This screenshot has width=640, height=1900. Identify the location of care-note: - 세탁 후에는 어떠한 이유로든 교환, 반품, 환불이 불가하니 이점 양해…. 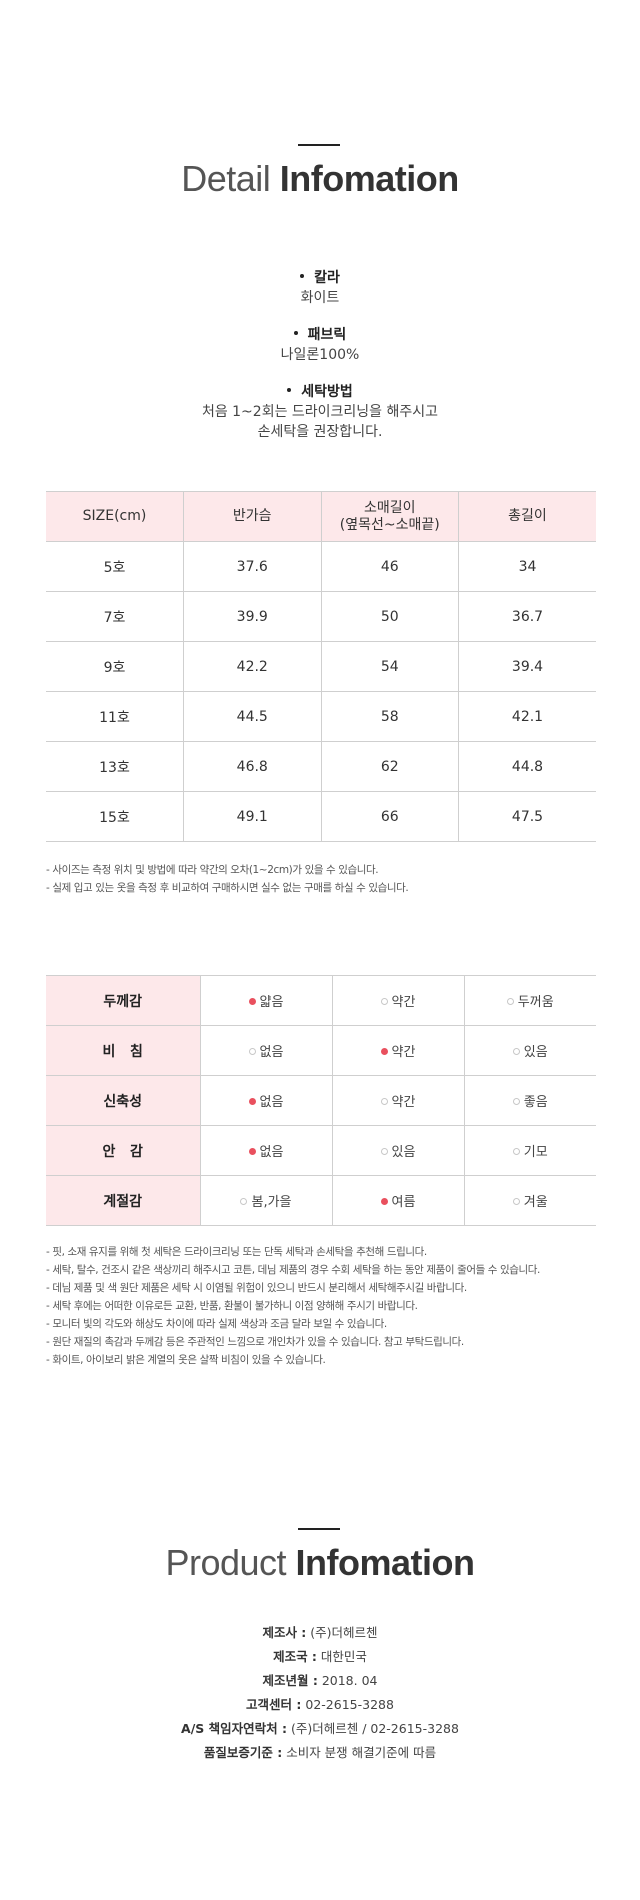
(232, 1306).